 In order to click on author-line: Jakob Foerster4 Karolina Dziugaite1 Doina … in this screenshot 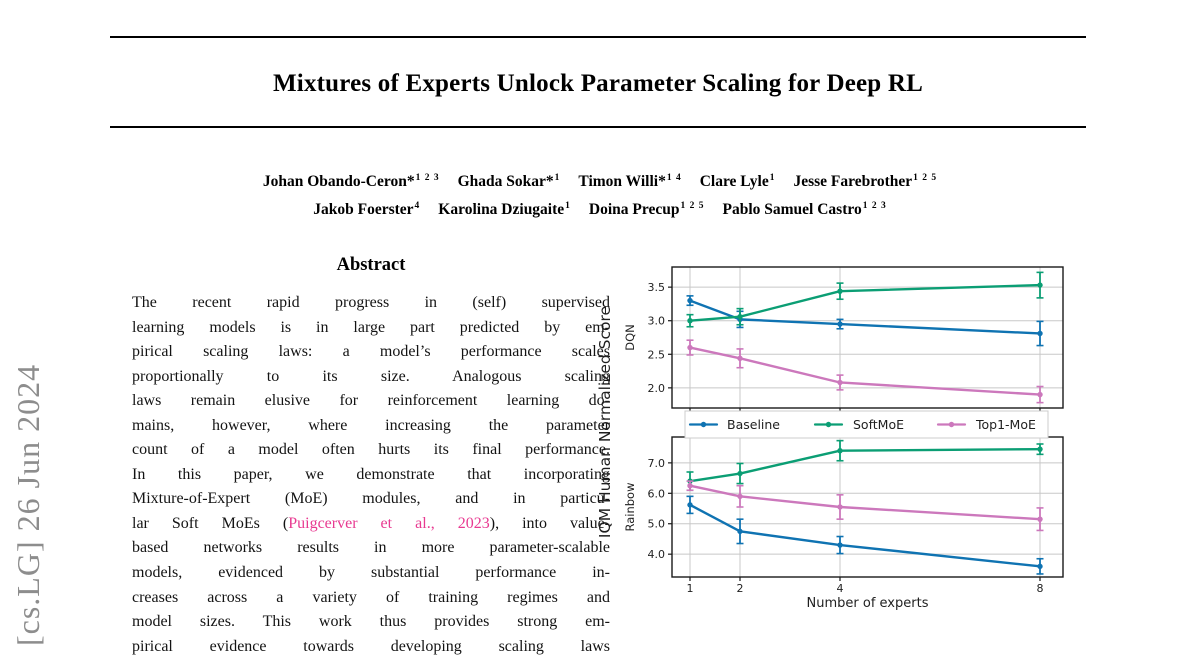, I will do `click(600, 208)`.